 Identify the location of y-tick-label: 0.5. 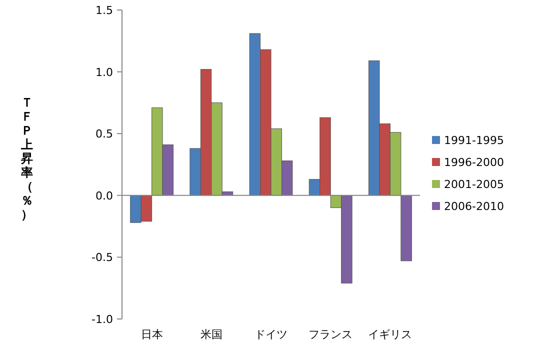
(104, 134).